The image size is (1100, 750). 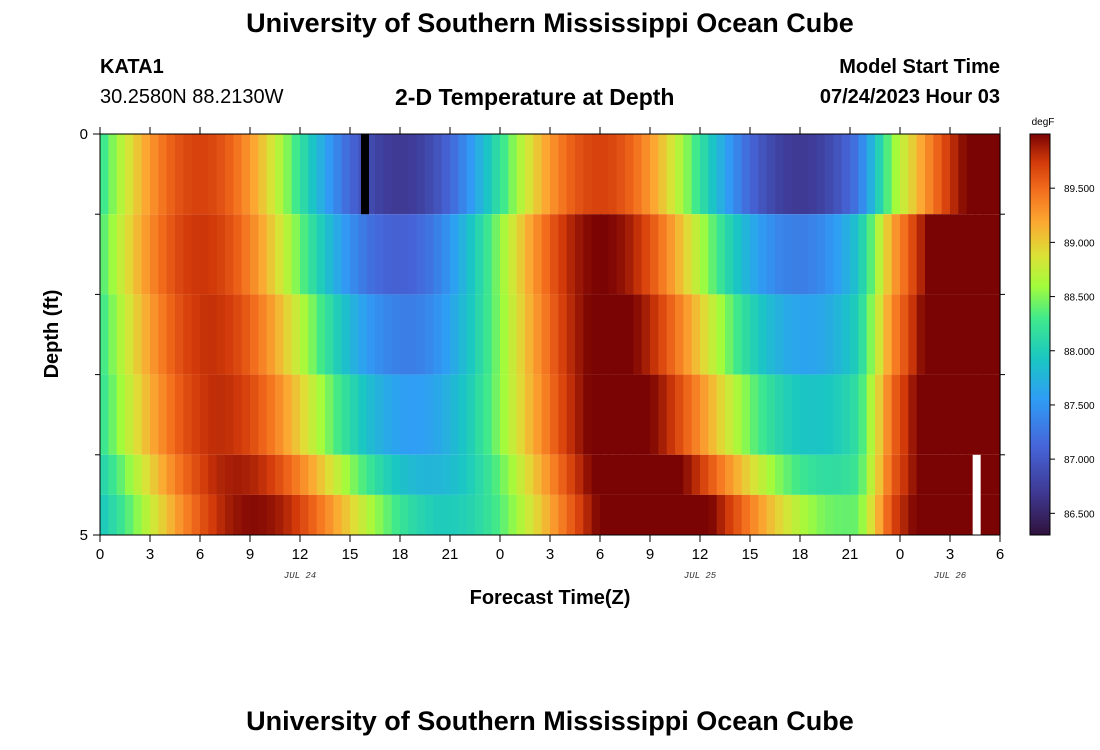 I want to click on x-tick-label: 6, so click(x=1000, y=554).